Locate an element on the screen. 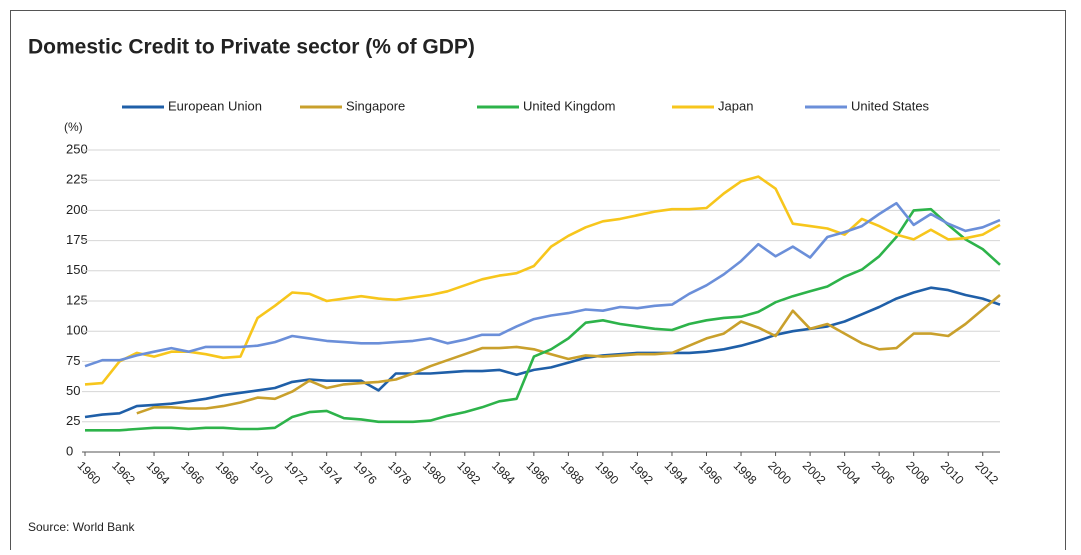 The width and height of the screenshot is (1081, 555). y-tick-label: 200 is located at coordinates (77, 209).